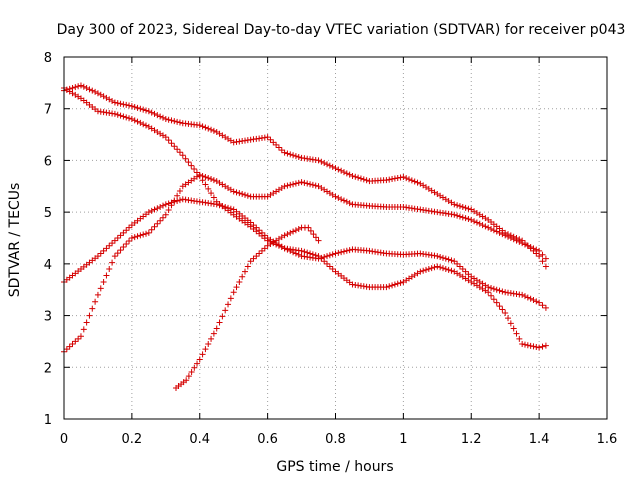  I want to click on y-tick-label: 2, so click(48, 368).